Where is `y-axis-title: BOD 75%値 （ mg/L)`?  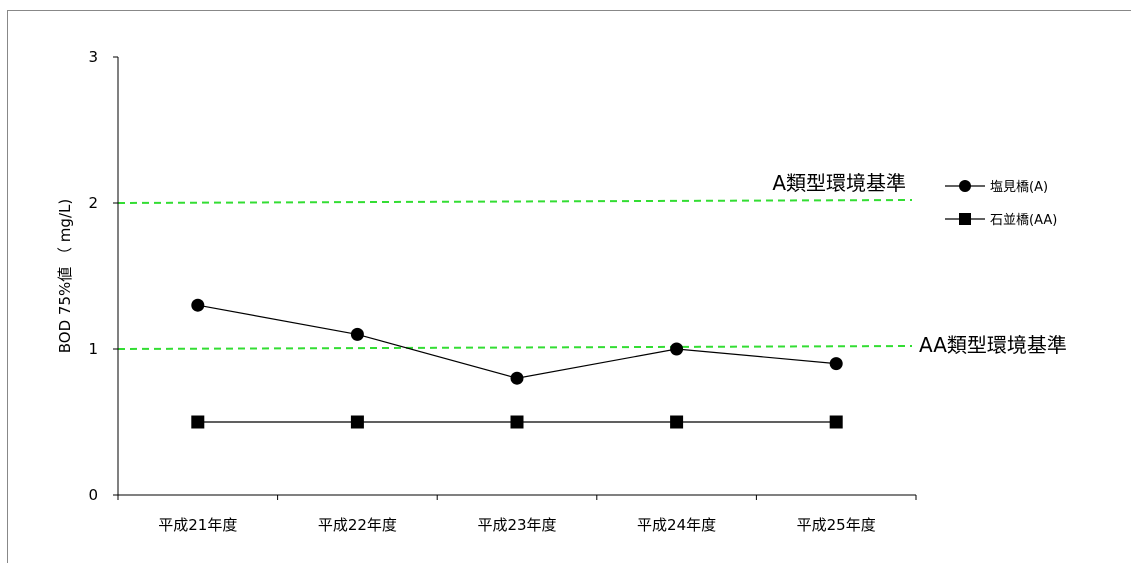
y-axis-title: BOD 75%値 （ mg/L) is located at coordinates (65, 276).